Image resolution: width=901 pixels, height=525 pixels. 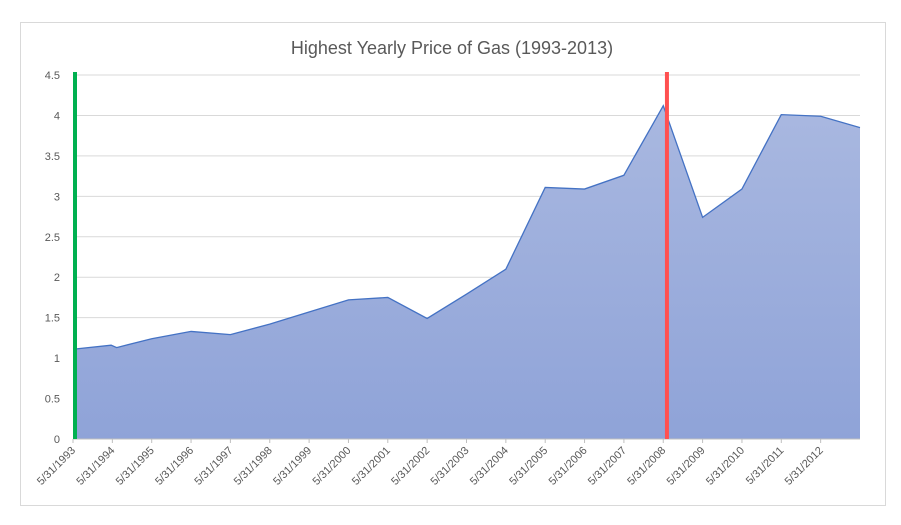 What do you see at coordinates (804, 466) in the screenshot?
I see `x-tick-label: 5/31/2012` at bounding box center [804, 466].